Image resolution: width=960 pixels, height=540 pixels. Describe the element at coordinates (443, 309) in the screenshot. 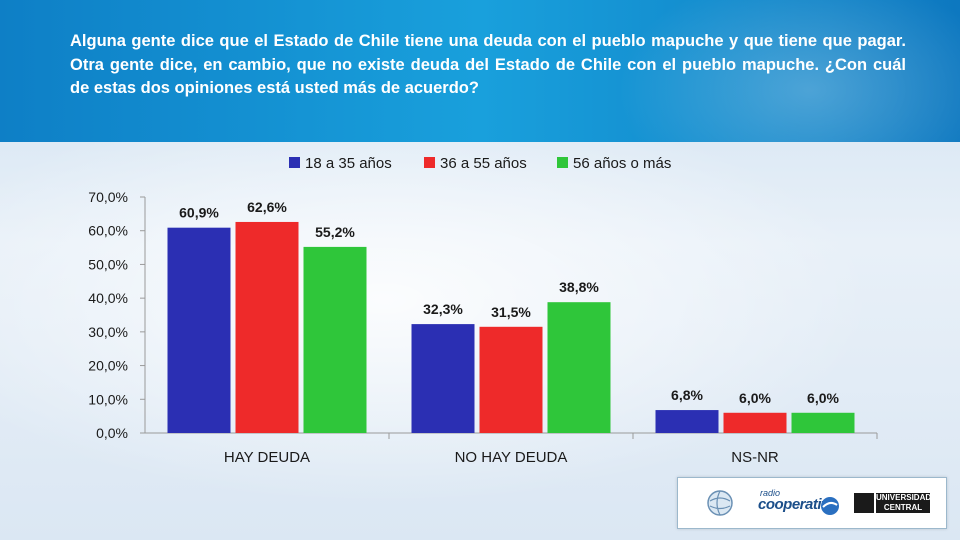

I see `bar-value-label: 32,3%` at that location.